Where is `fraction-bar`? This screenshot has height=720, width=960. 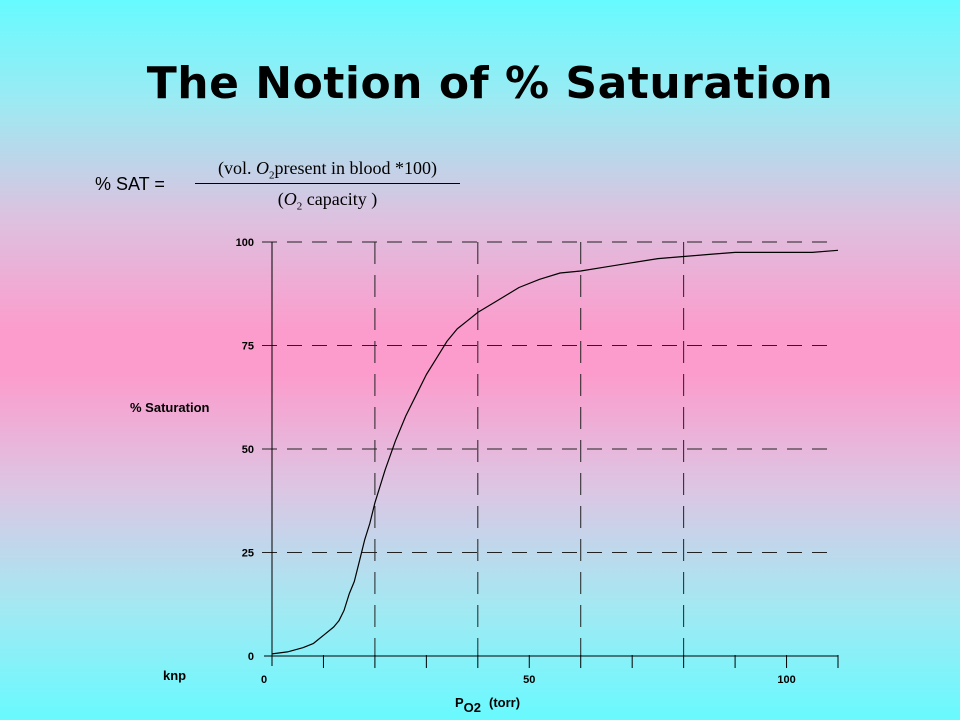
fraction-bar is located at coordinates (327, 183).